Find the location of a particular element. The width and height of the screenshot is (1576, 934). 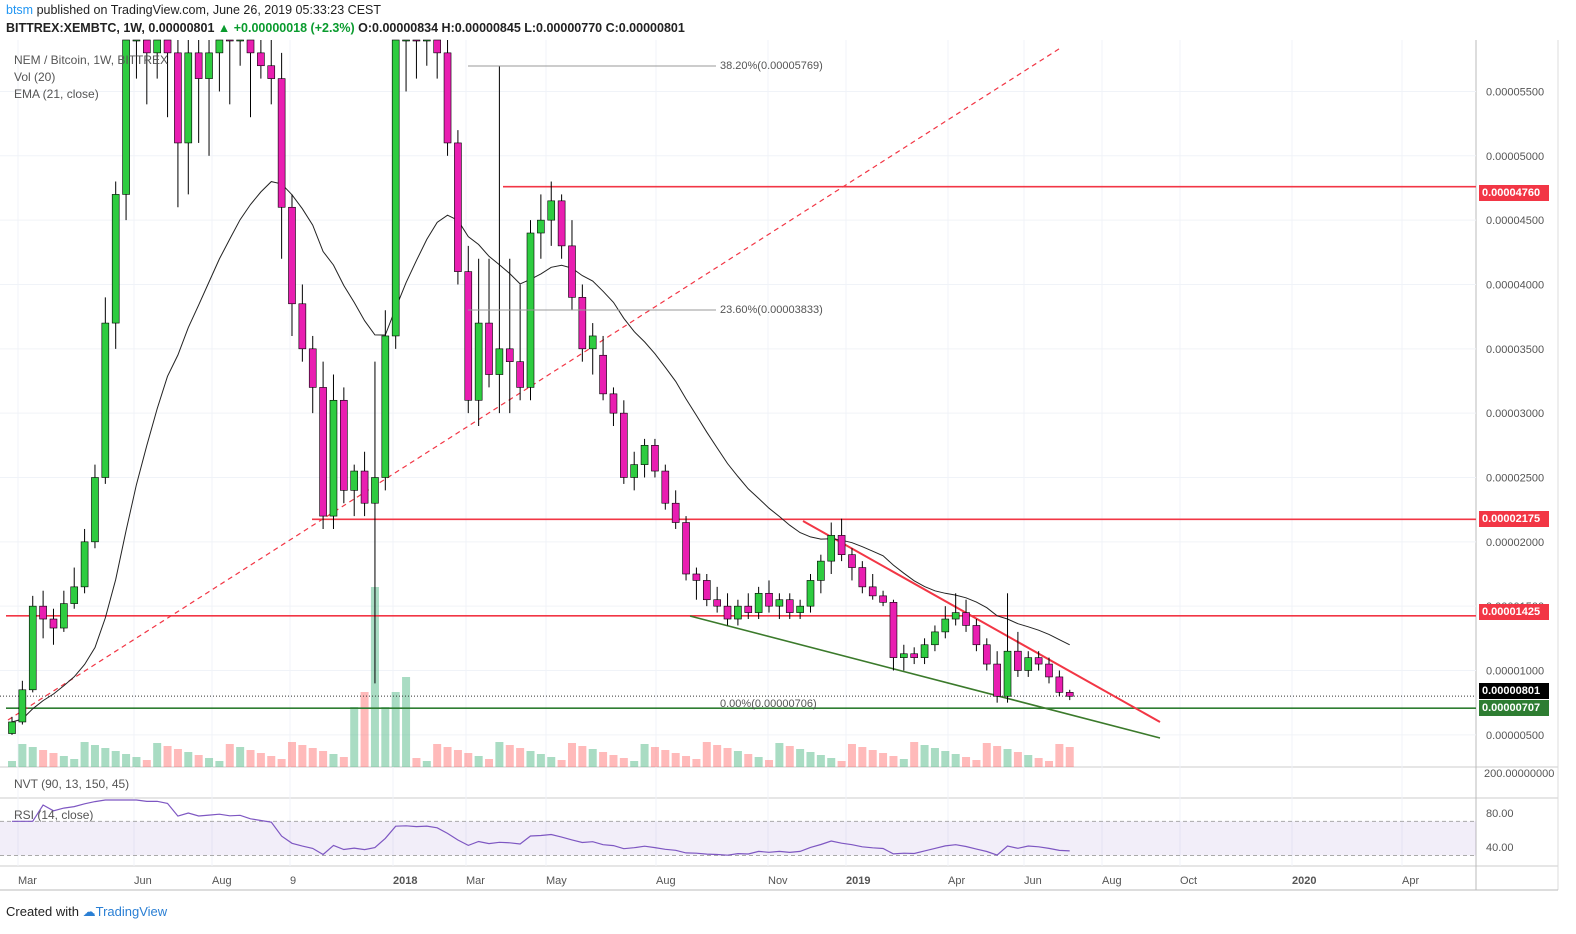

price-tick-label: 0.00002000 is located at coordinates (1515, 543).